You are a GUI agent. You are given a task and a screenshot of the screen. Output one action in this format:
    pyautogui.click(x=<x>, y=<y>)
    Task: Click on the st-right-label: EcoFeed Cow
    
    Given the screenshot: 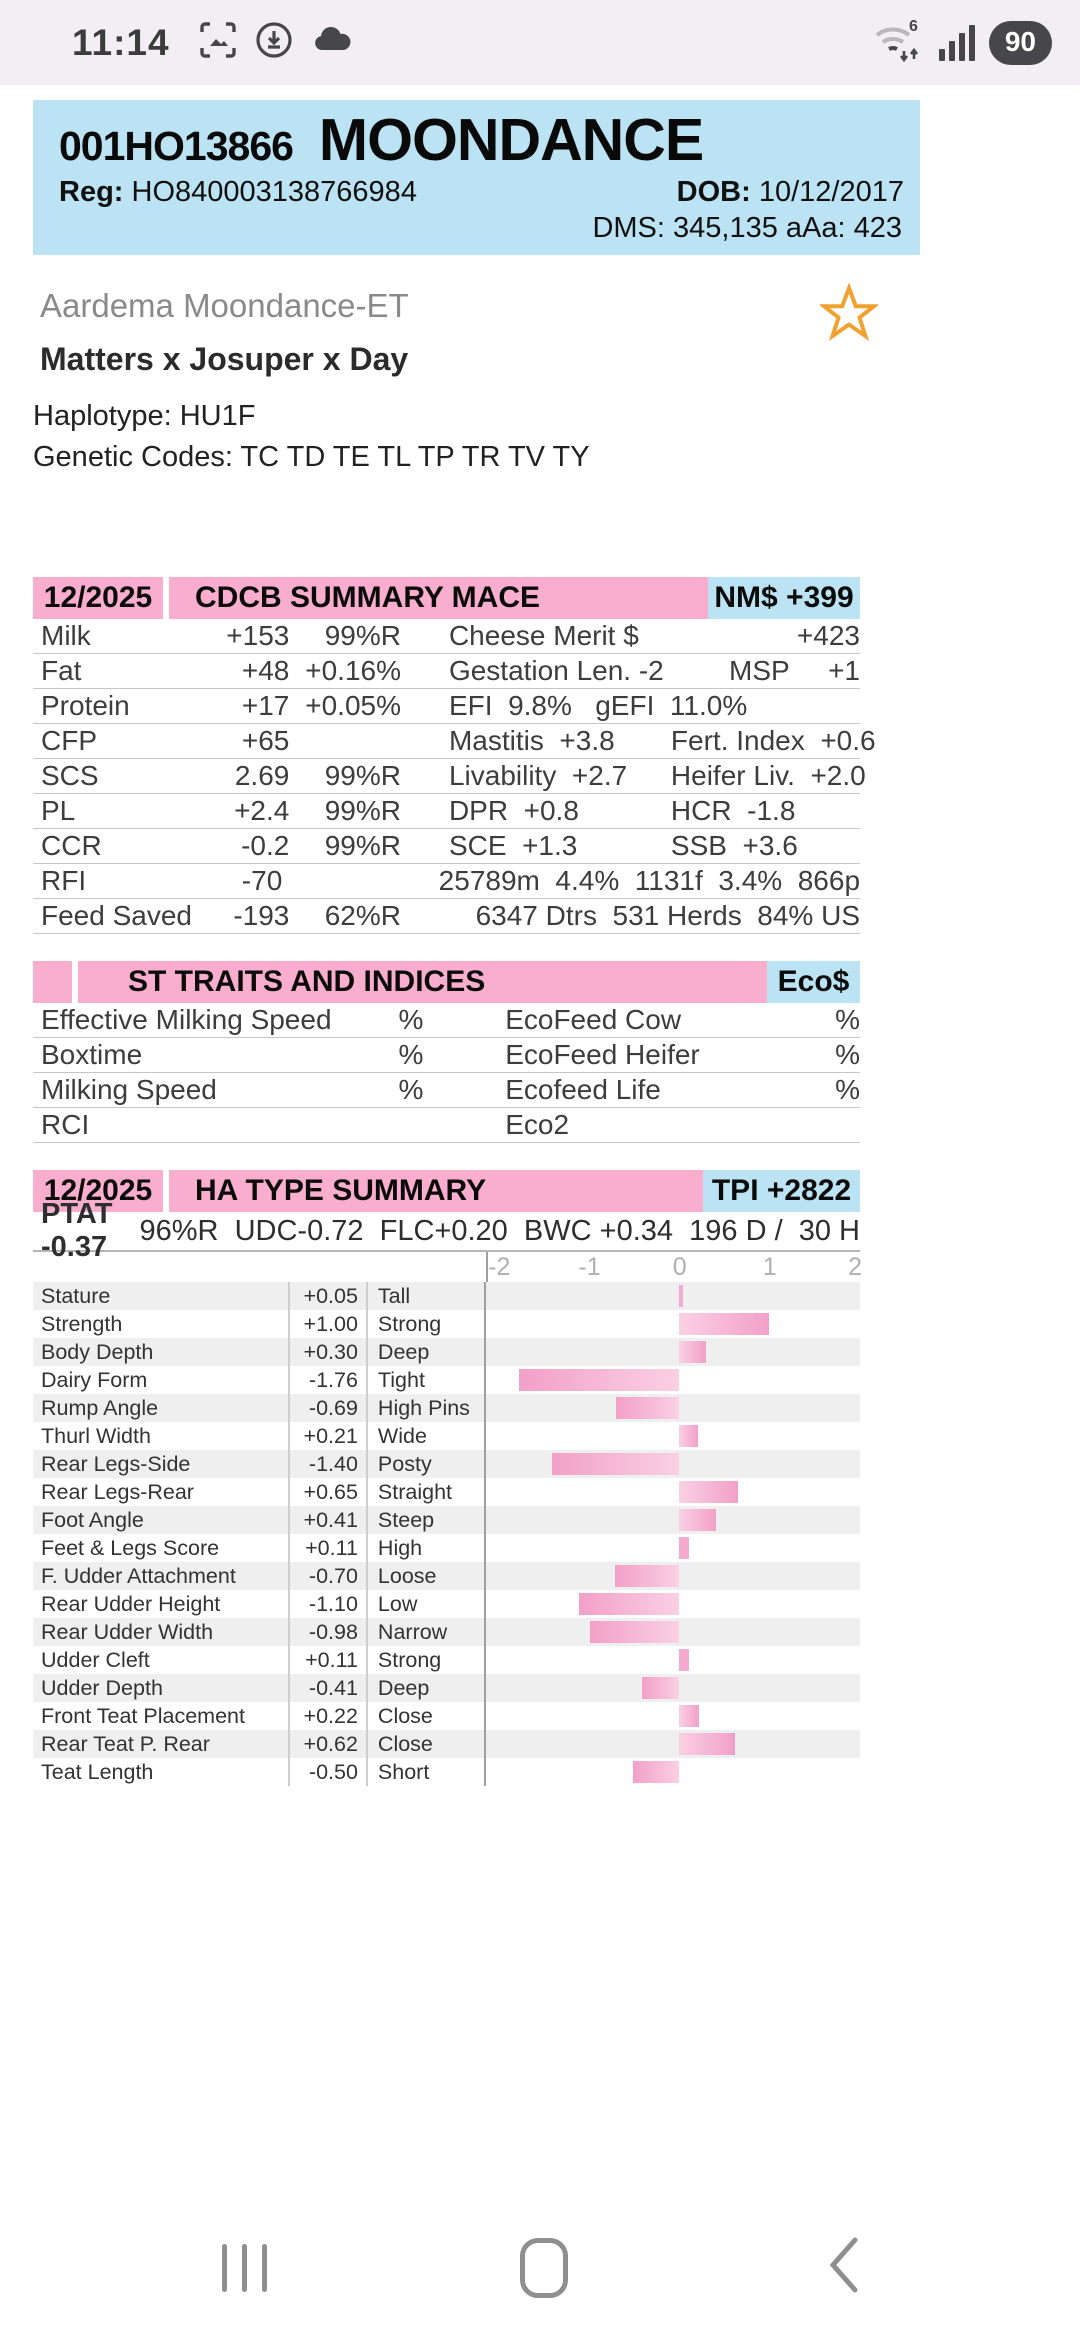 What is the action you would take?
    pyautogui.click(x=593, y=1019)
    